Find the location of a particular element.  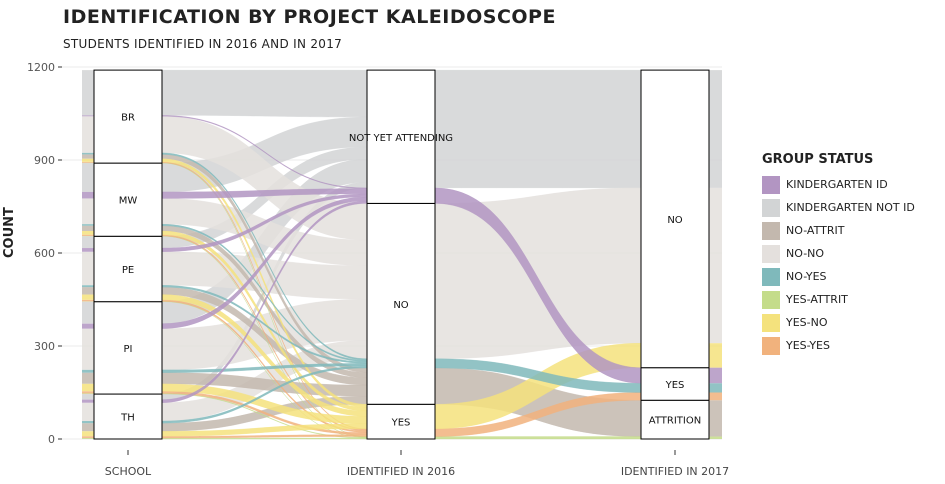

legend-item: NO-NO is located at coordinates (838, 253).